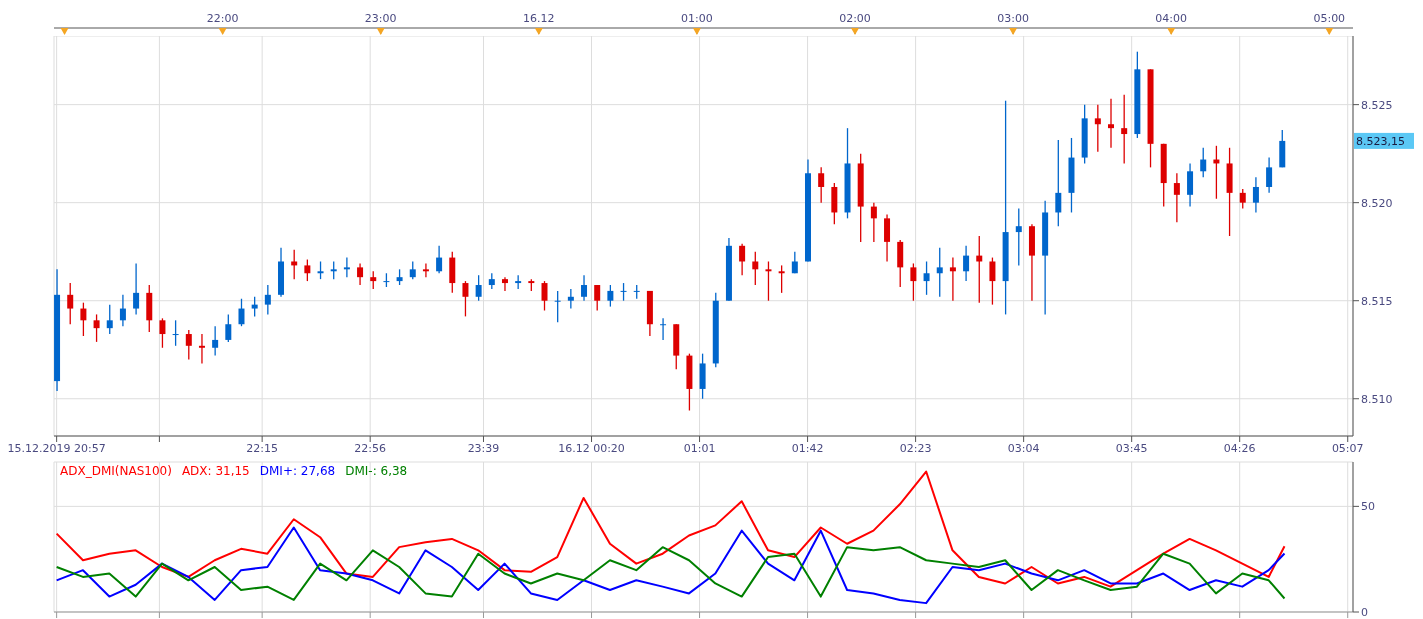  What do you see at coordinates (1380, 141) in the screenshot?
I see `text: 8.523,15` at bounding box center [1380, 141].